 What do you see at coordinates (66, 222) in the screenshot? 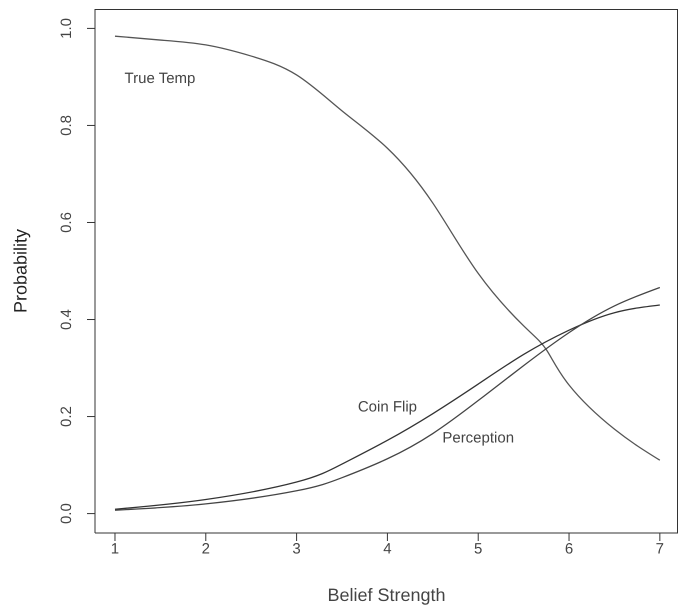
I see `y-tick-label: 0.6` at bounding box center [66, 222].